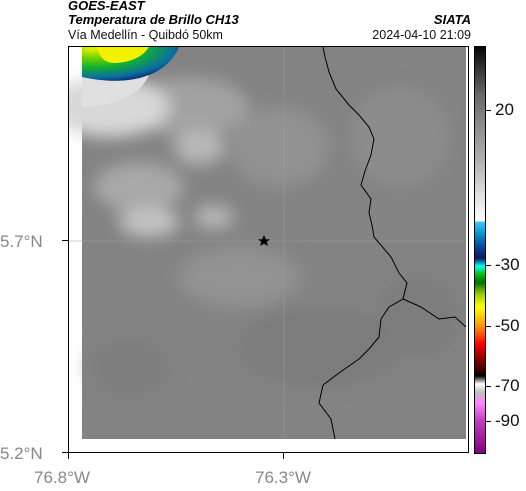 This screenshot has width=526, height=491. Describe the element at coordinates (62, 477) in the screenshot. I see `lon-label-76-8: 76.8°W` at that location.